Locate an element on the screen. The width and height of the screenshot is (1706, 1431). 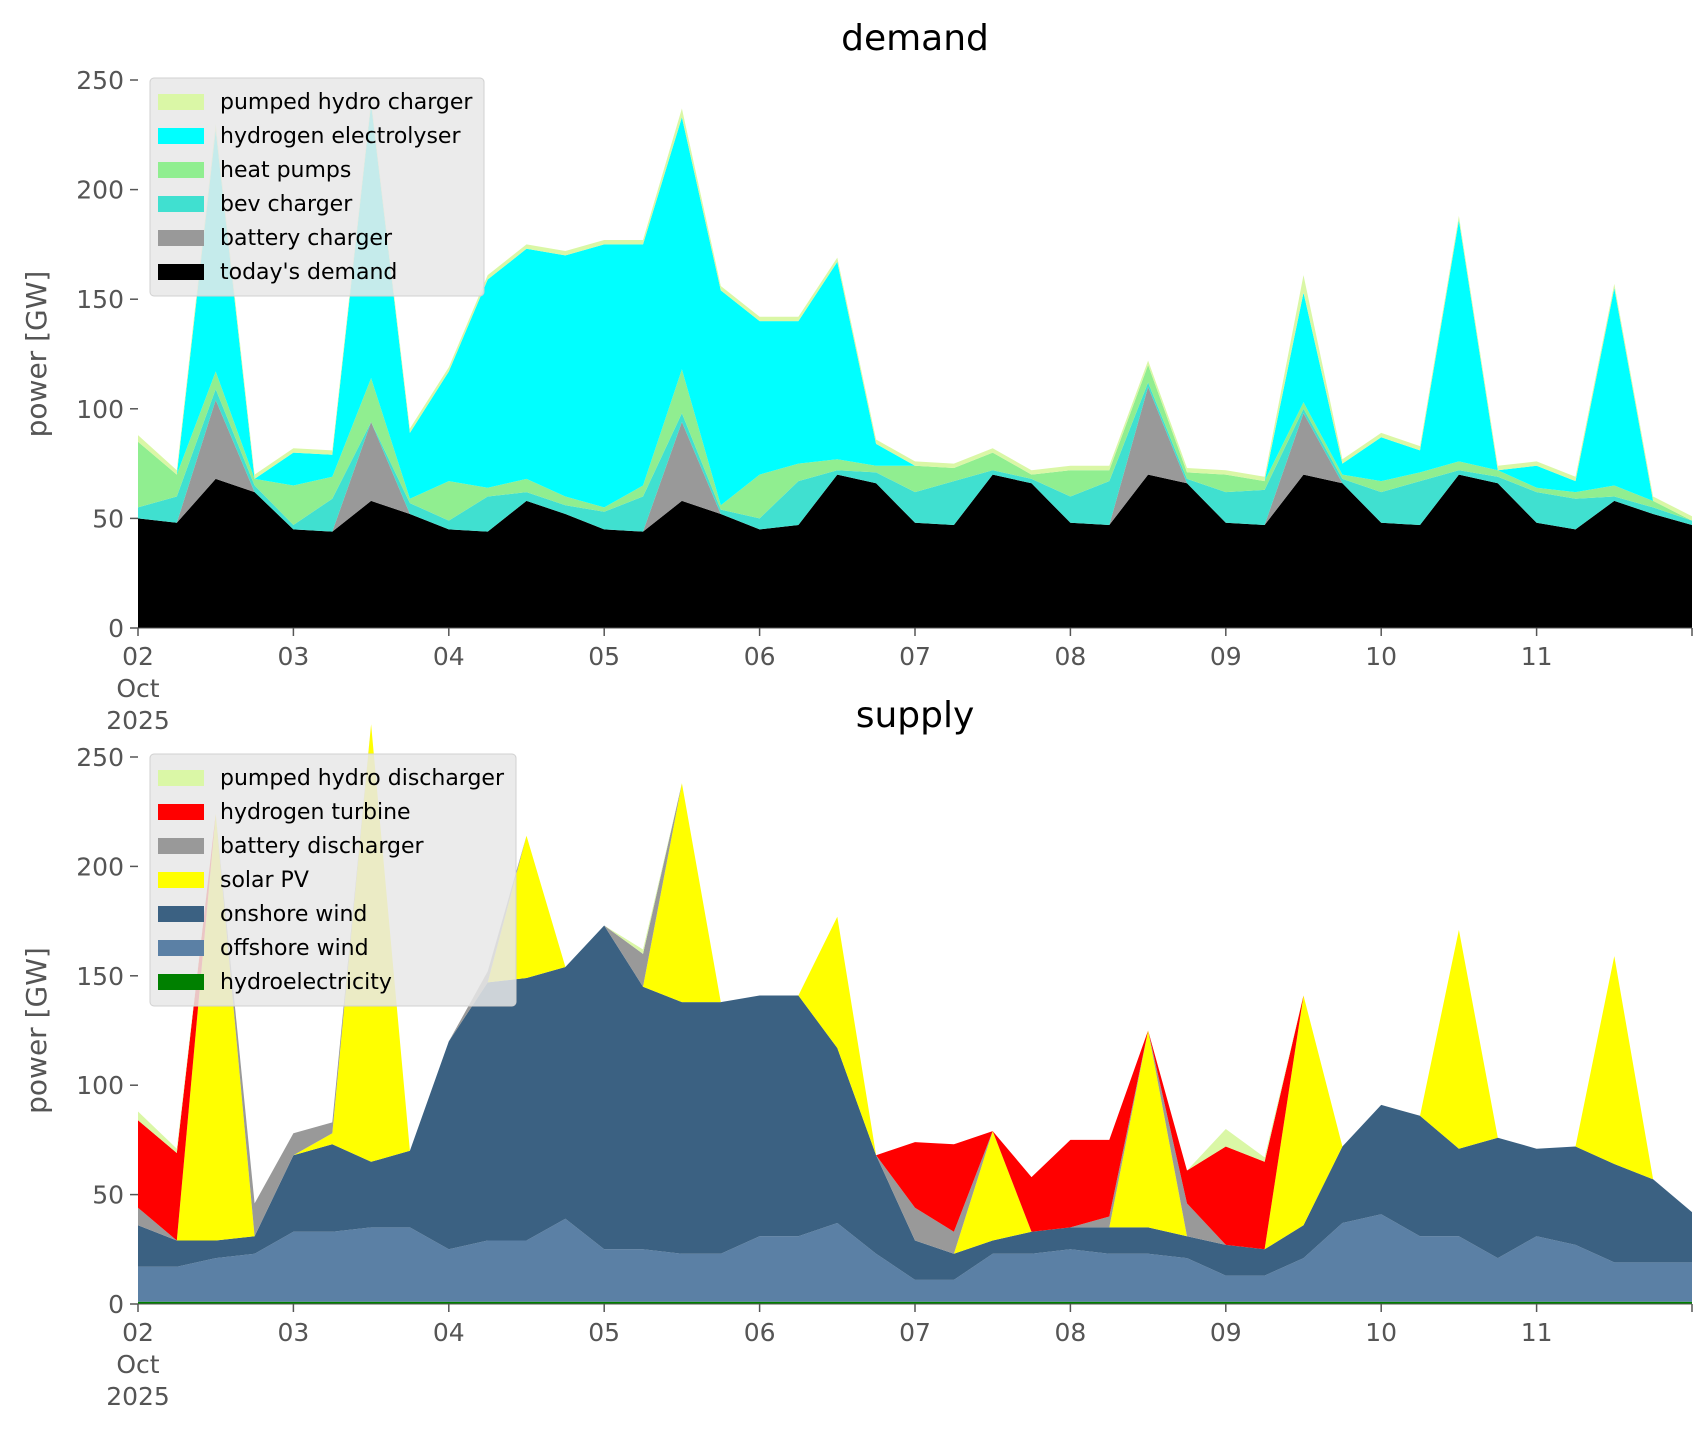
demand-y-axis-label: power [GW] is located at coordinates (36, 354).